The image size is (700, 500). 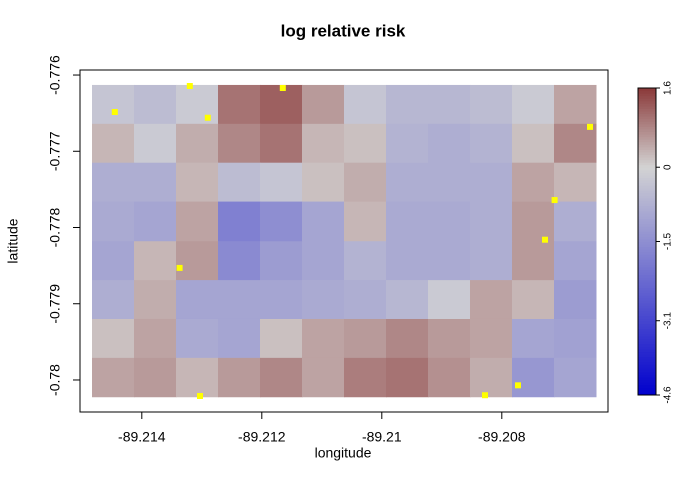 I want to click on colorbar-tick-label: -3.1, so click(x=668, y=321).